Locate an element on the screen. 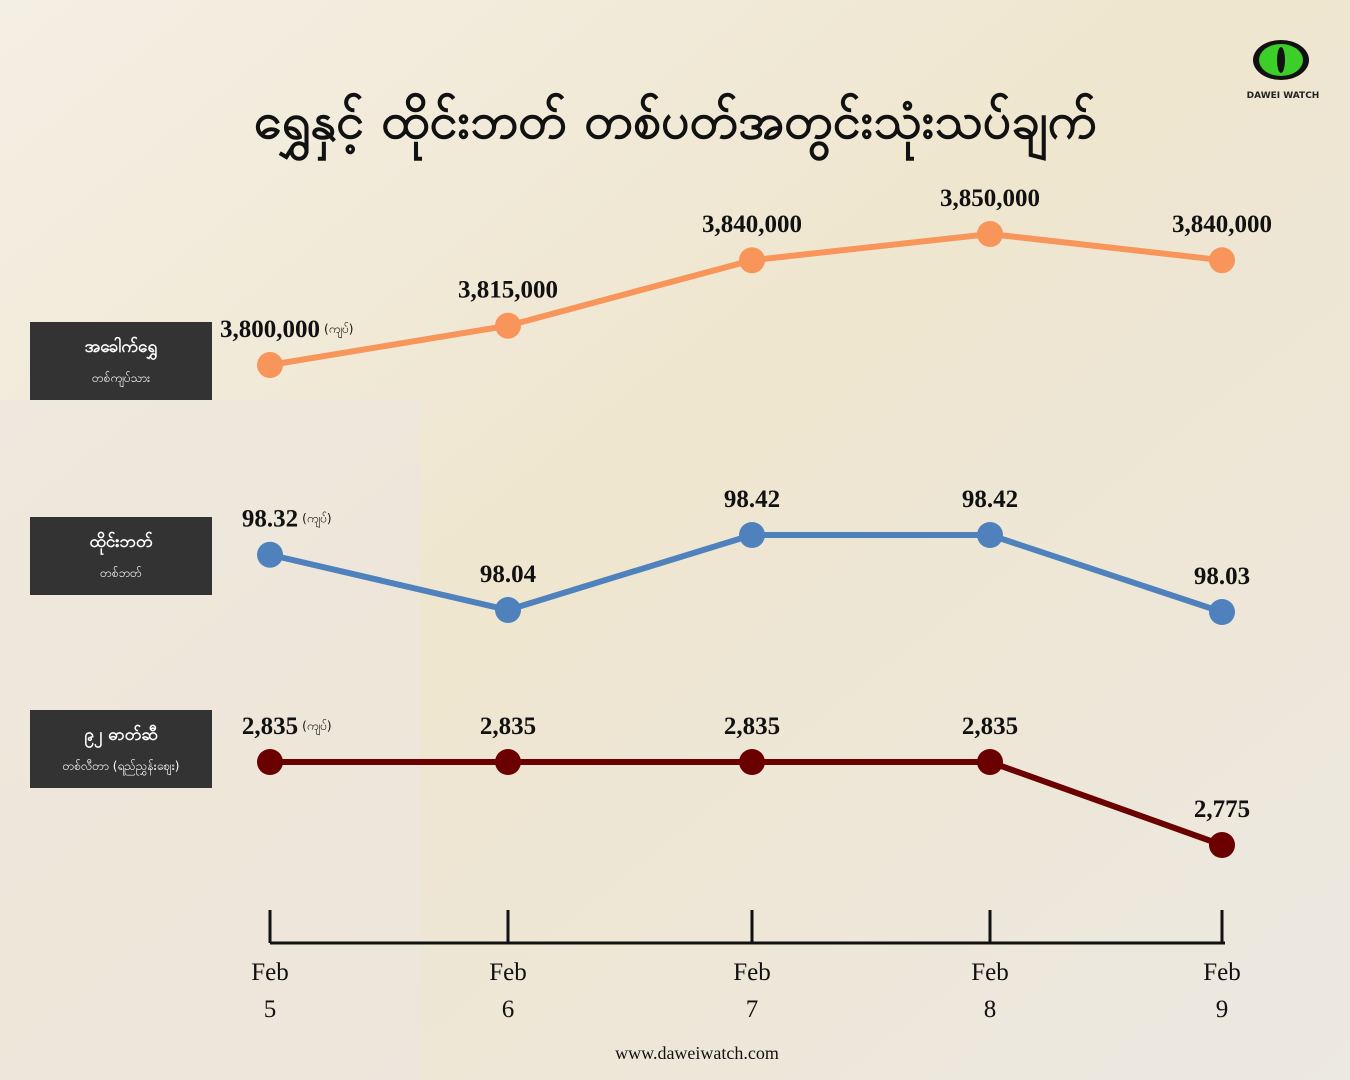 The width and height of the screenshot is (1350, 1080). x-tick-label: Feb 5 is located at coordinates (270, 991).